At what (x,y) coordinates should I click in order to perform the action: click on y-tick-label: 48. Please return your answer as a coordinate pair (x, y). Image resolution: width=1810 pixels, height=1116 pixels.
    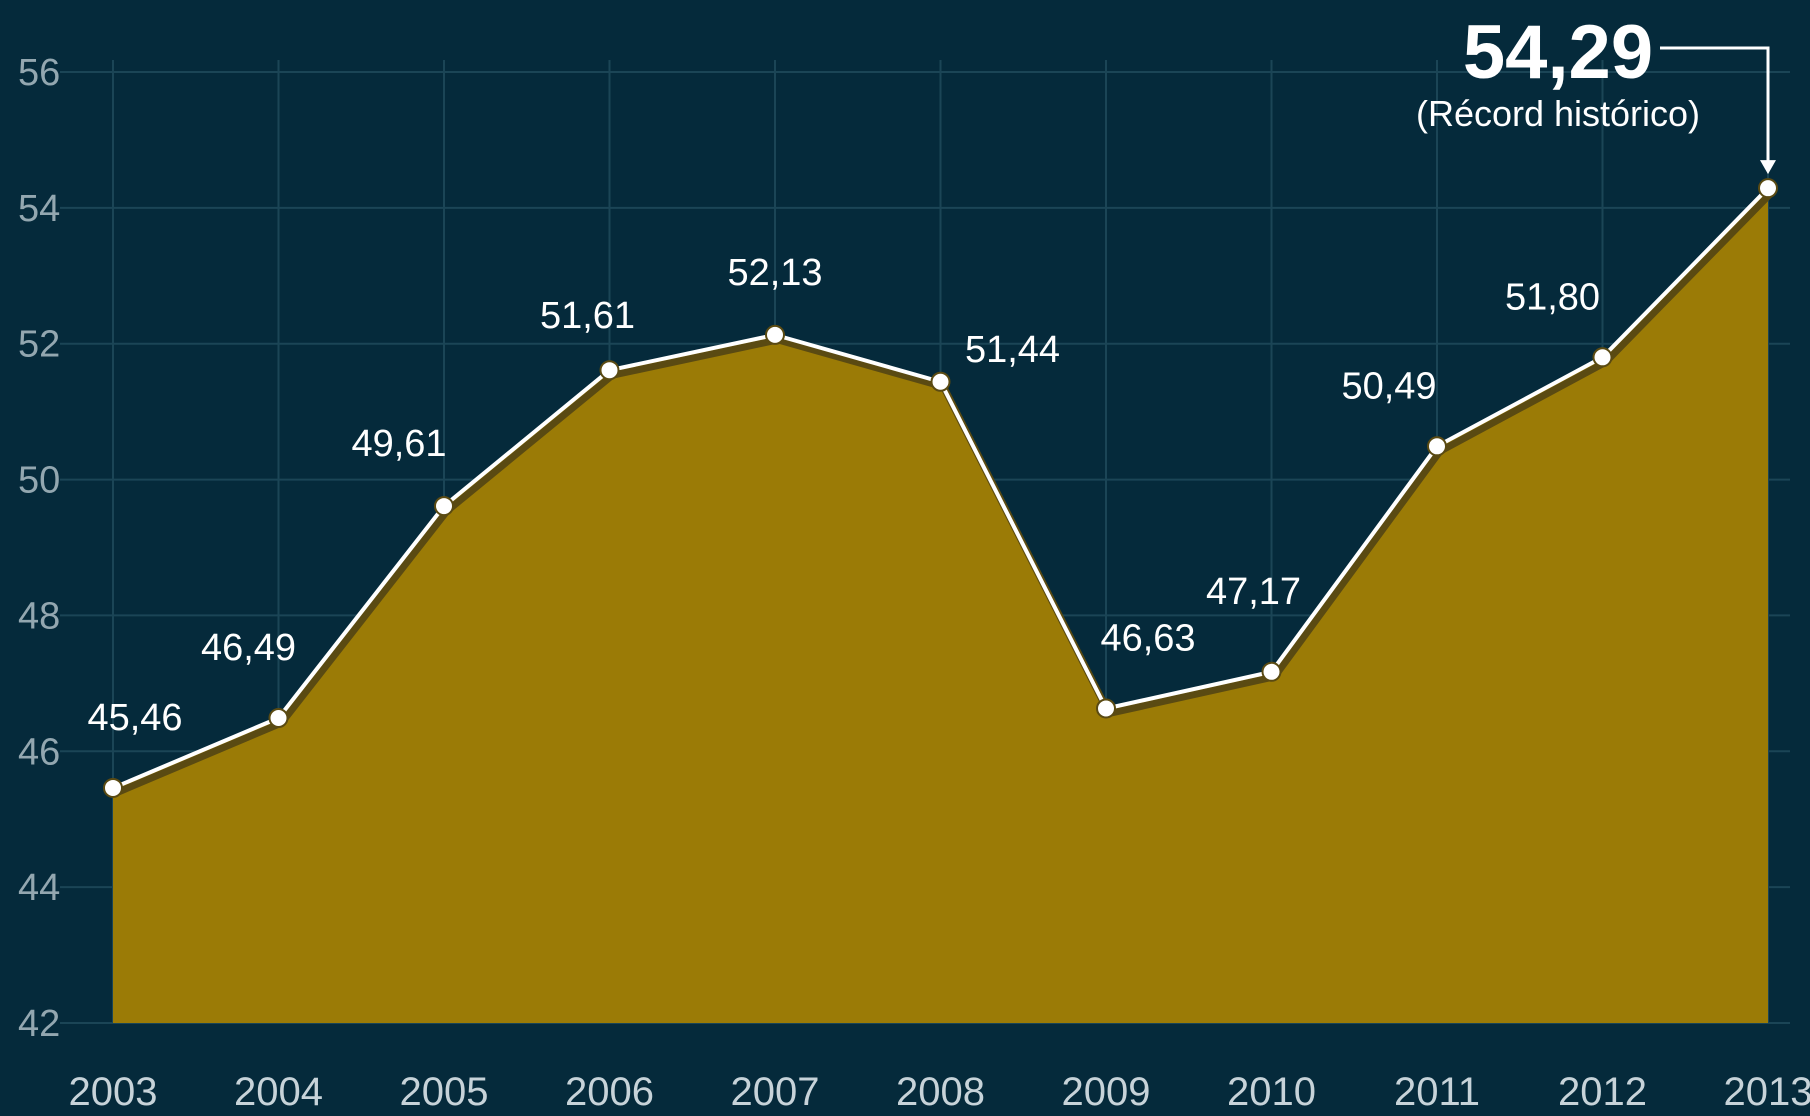
    Looking at the image, I should click on (39, 616).